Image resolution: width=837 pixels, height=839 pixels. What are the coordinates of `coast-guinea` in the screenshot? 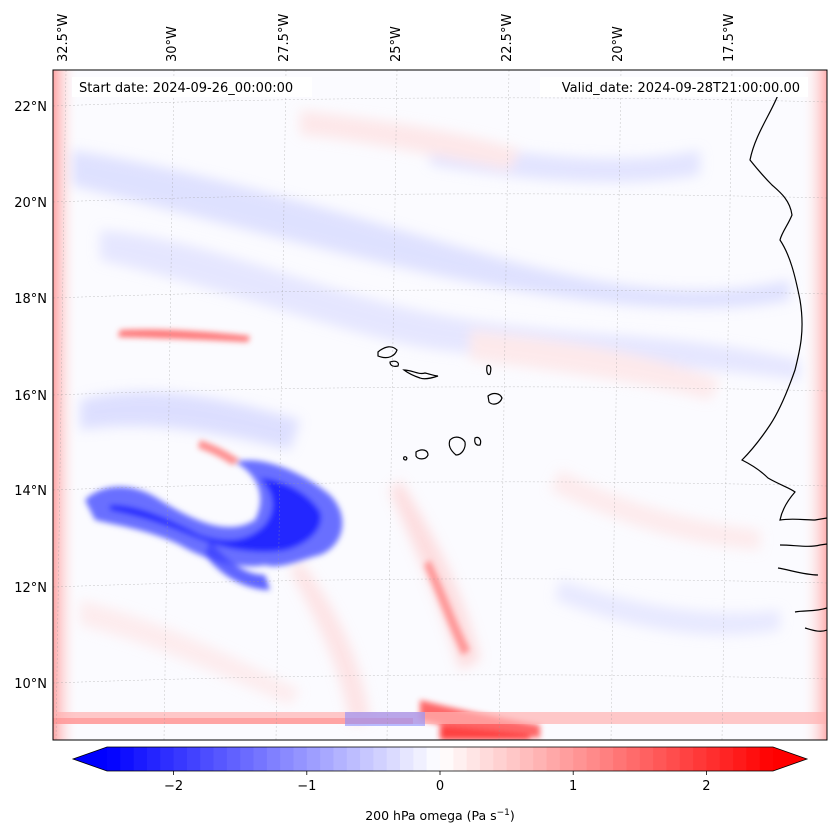 It's located at (802, 587).